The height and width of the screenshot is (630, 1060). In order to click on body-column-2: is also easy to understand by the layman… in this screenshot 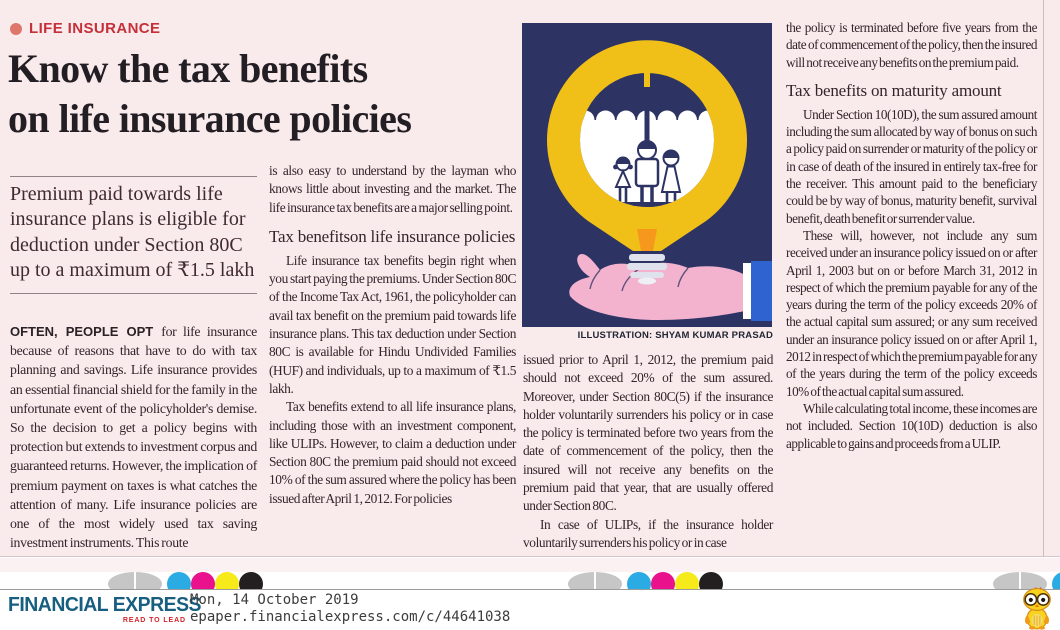, I will do `click(392, 335)`.